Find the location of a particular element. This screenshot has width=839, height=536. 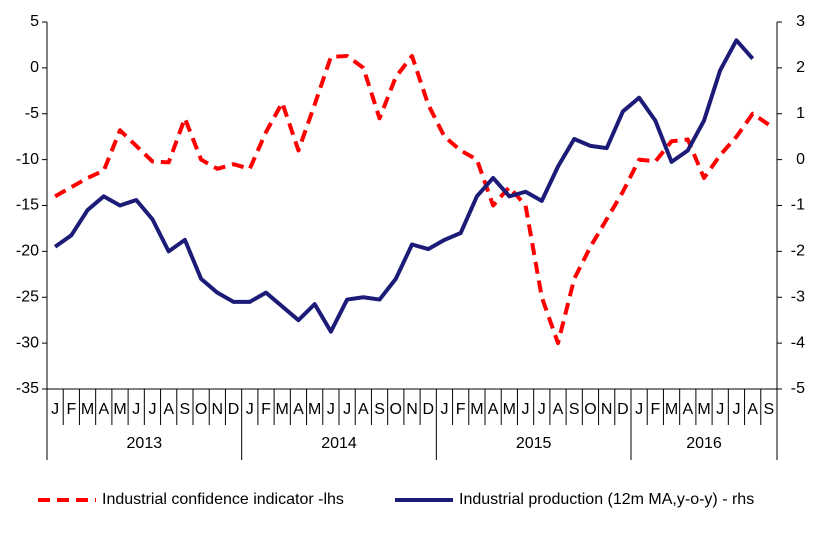

year-label: 2015 is located at coordinates (534, 443).